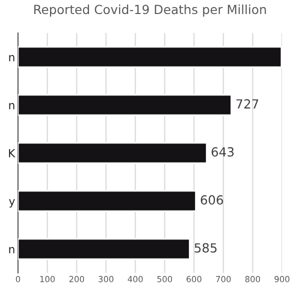 Image resolution: width=300 pixels, height=300 pixels. Describe the element at coordinates (18, 279) in the screenshot. I see `x-tick-label: 0` at that location.